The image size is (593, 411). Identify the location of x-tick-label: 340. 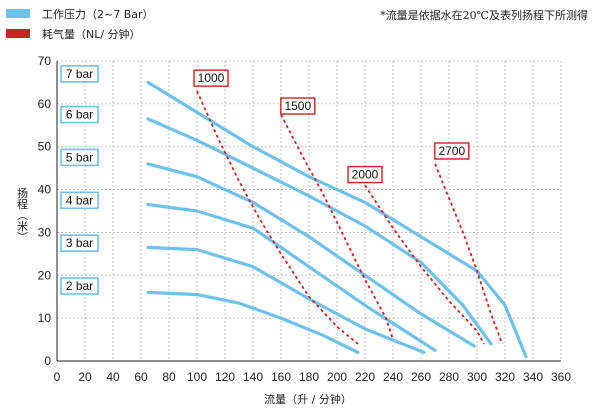
(533, 377).